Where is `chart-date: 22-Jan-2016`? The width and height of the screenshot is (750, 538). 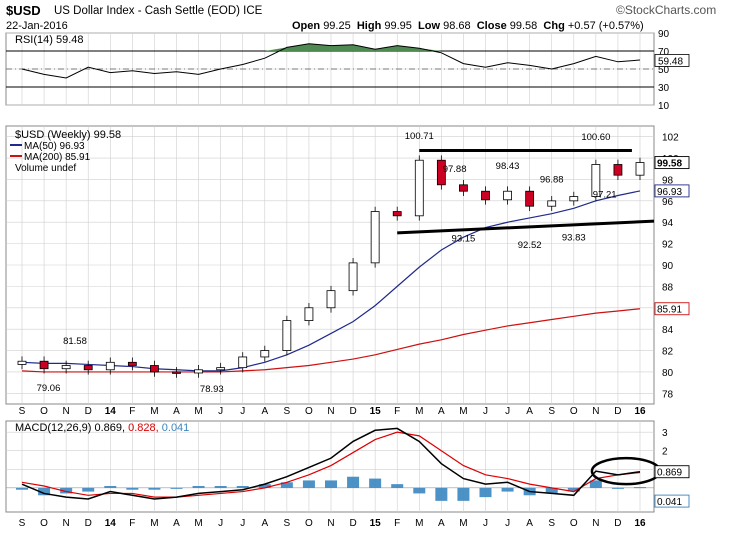
chart-date: 22-Jan-2016 is located at coordinates (37, 26).